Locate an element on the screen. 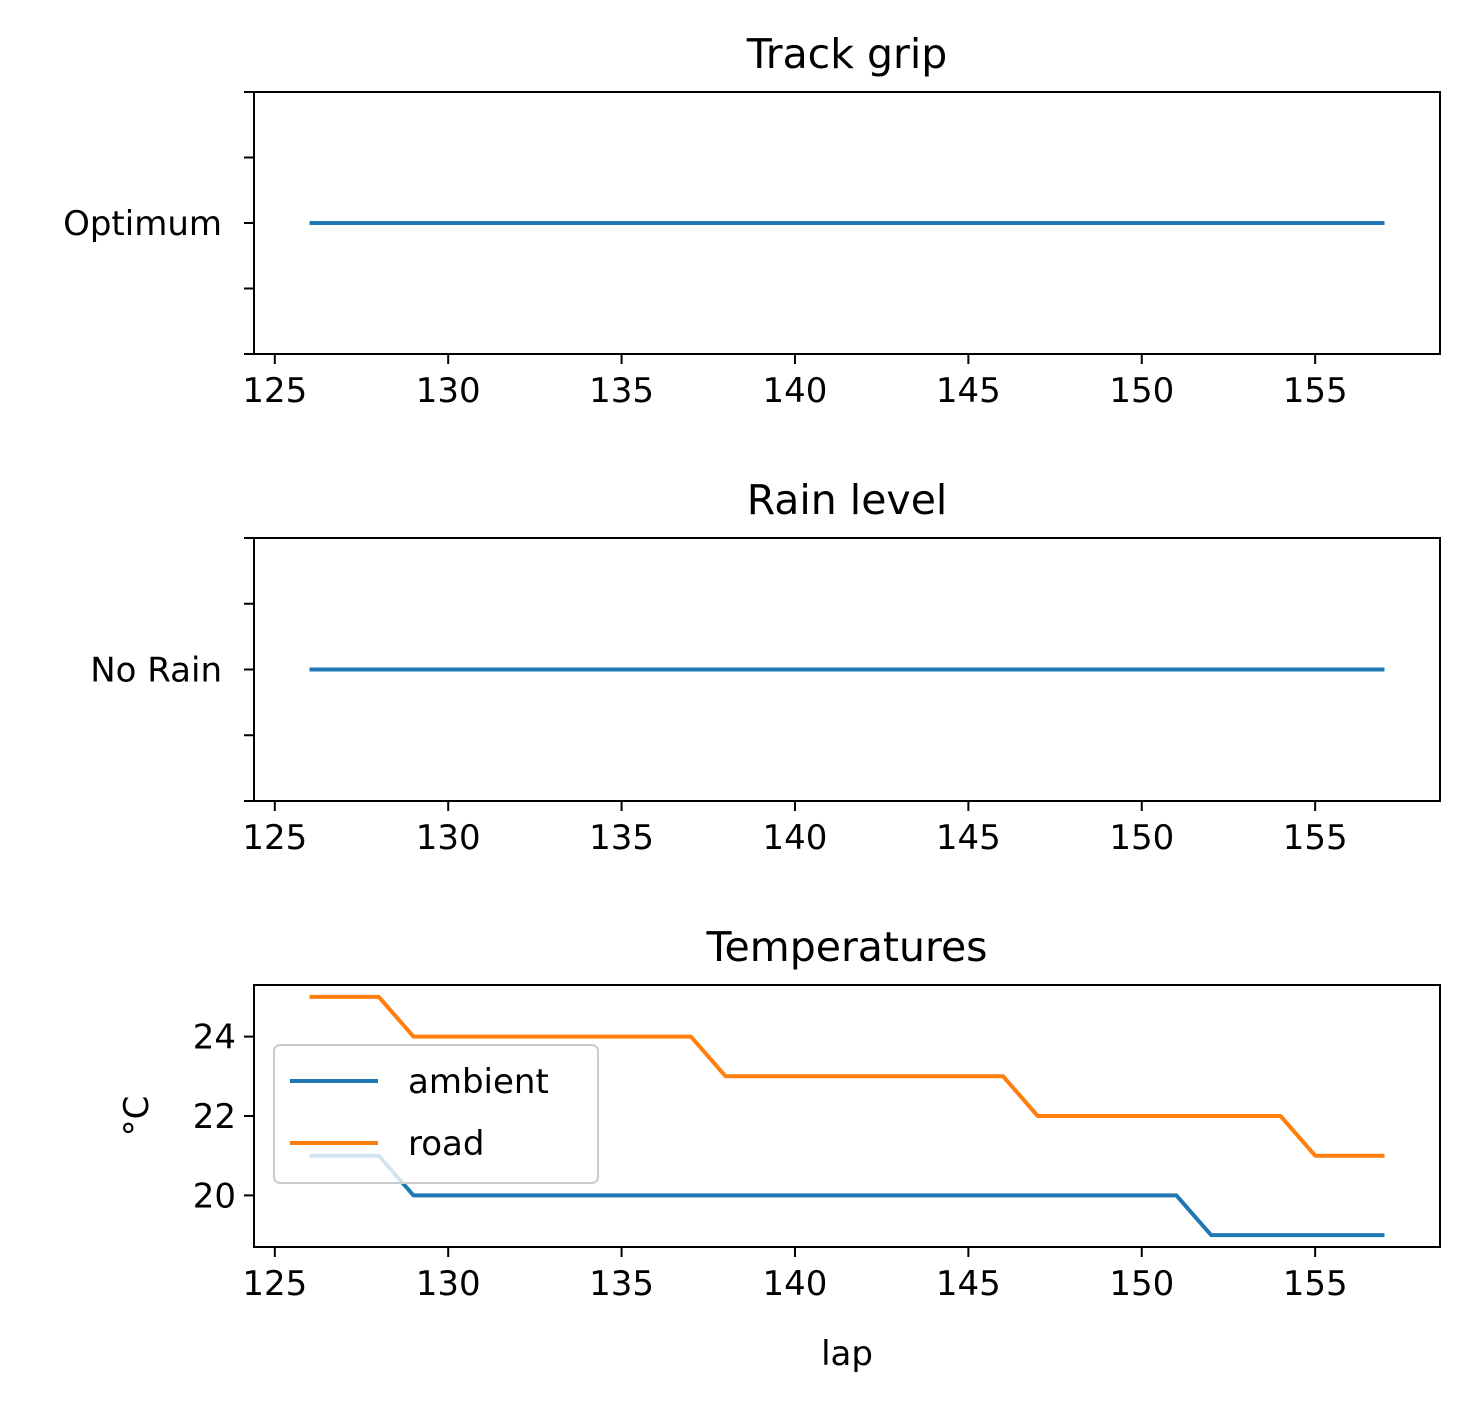 This screenshot has width=1469, height=1406. chart-title: Temperatures is located at coordinates (846, 947).